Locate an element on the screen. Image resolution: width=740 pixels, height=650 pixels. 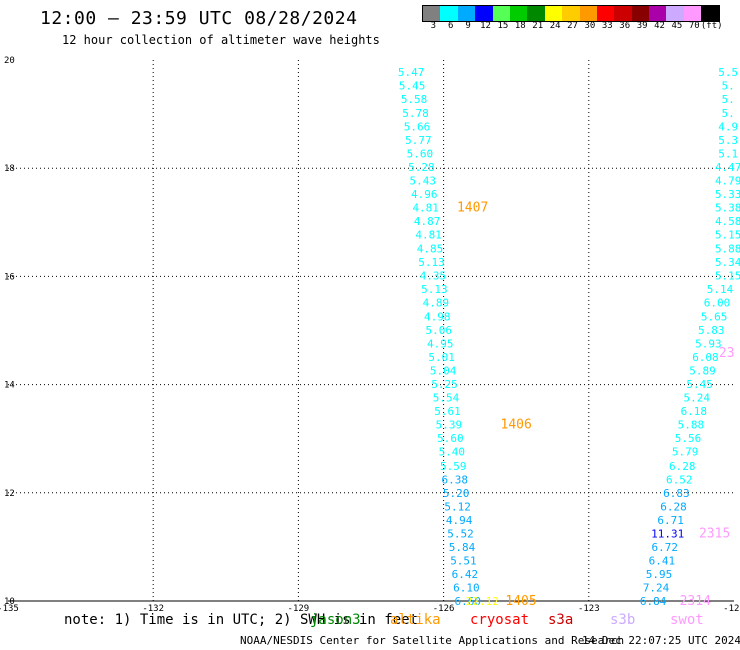
y-tick-label: 20 is located at coordinates (9, 61).